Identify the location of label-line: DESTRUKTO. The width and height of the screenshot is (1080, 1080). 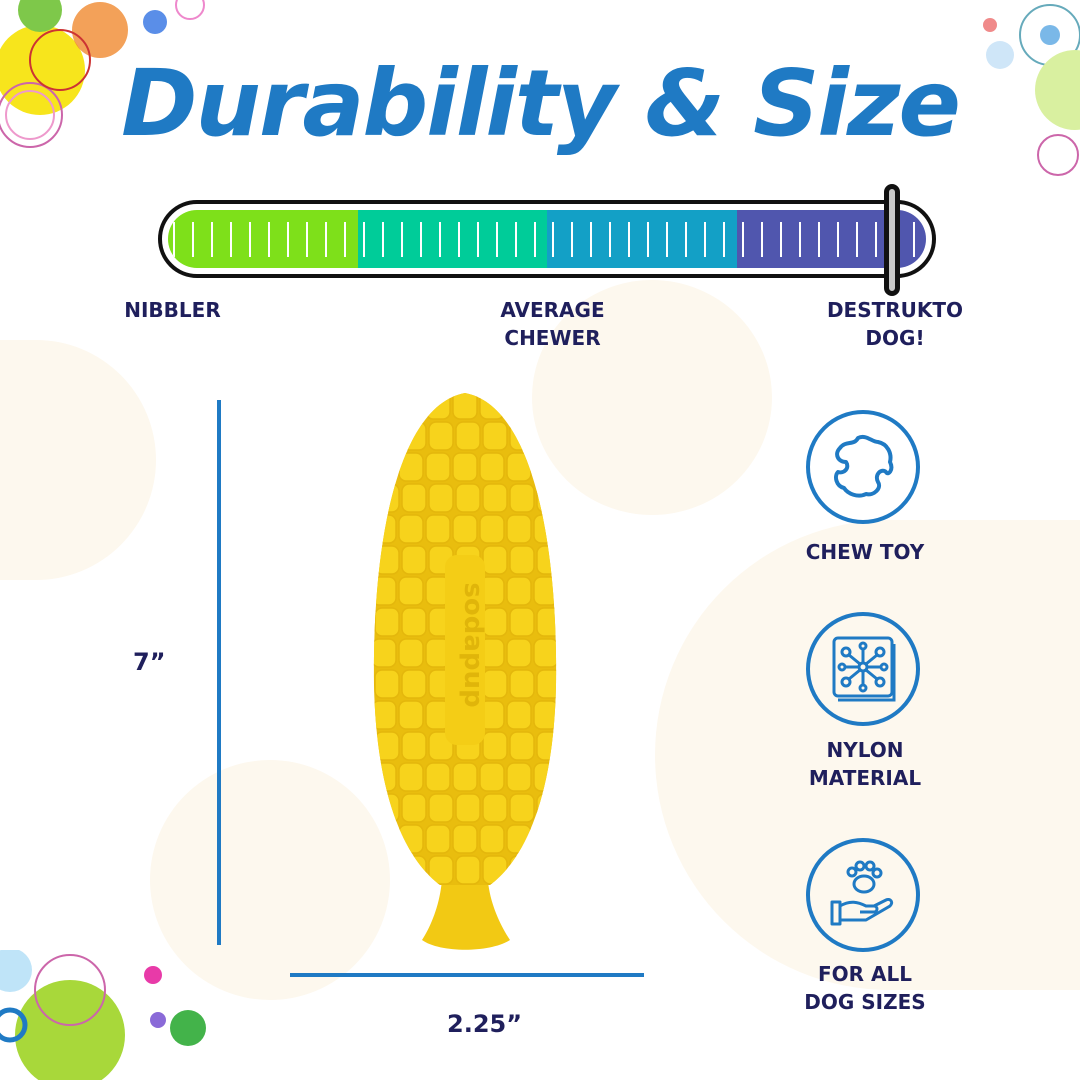
(895, 310).